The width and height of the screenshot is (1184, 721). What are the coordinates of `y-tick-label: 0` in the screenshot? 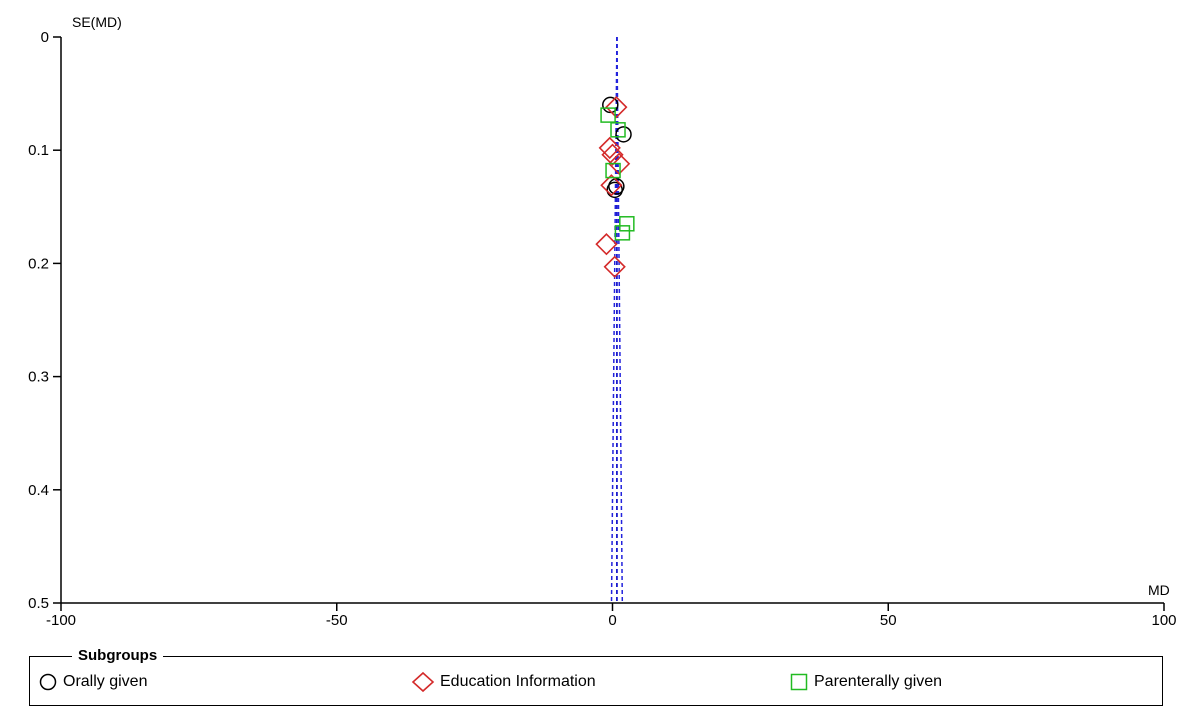 It's located at (45, 37).